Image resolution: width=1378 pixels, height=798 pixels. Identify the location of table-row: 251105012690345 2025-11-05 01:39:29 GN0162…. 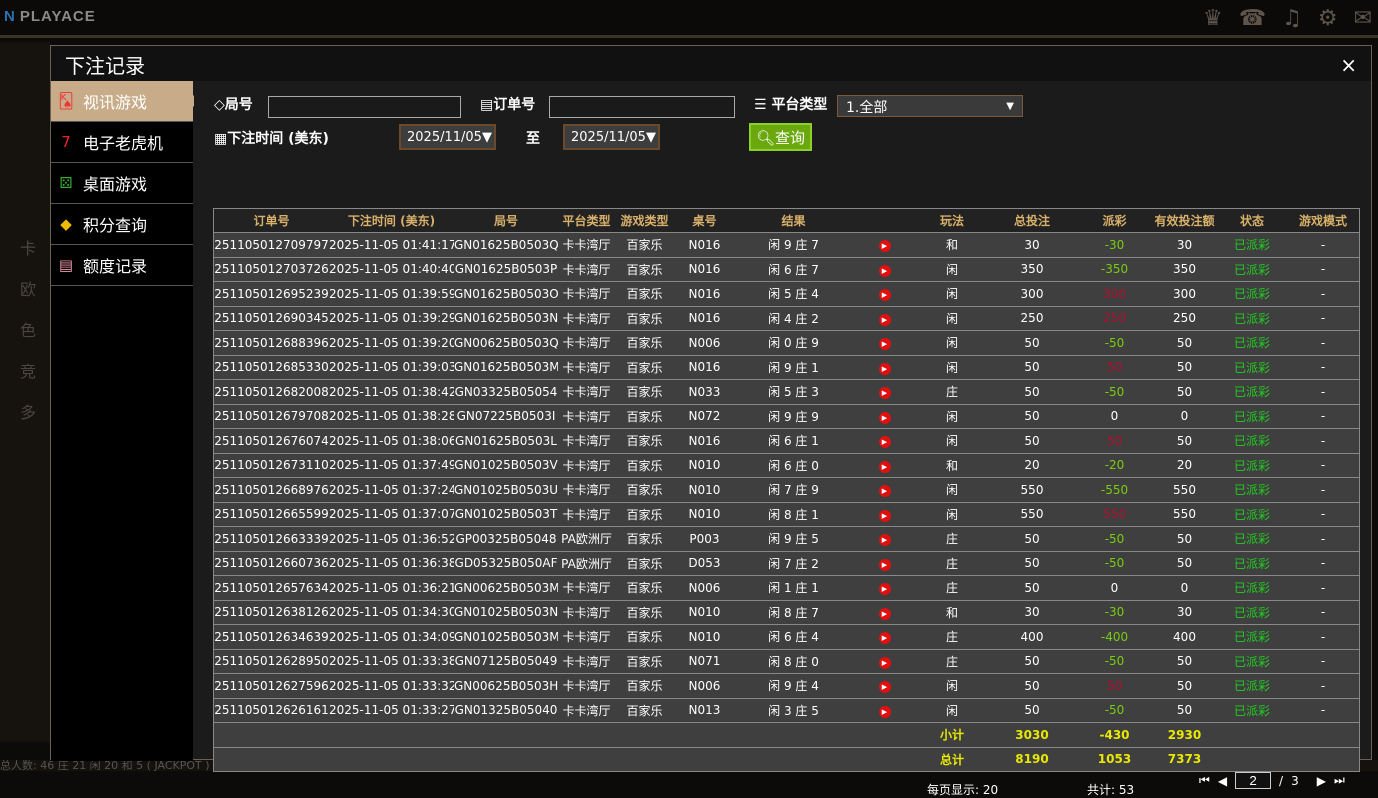
(786, 318).